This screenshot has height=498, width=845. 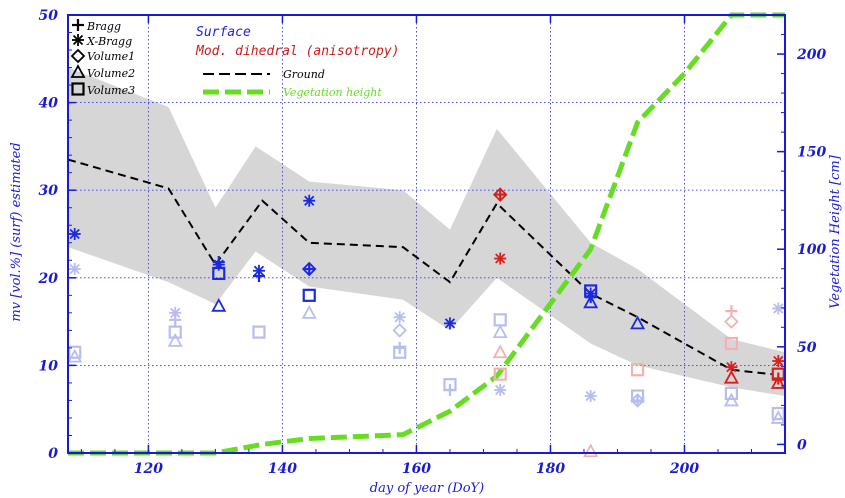 I want to click on marker-xbragg-surface-41-d2, so click(x=309, y=200).